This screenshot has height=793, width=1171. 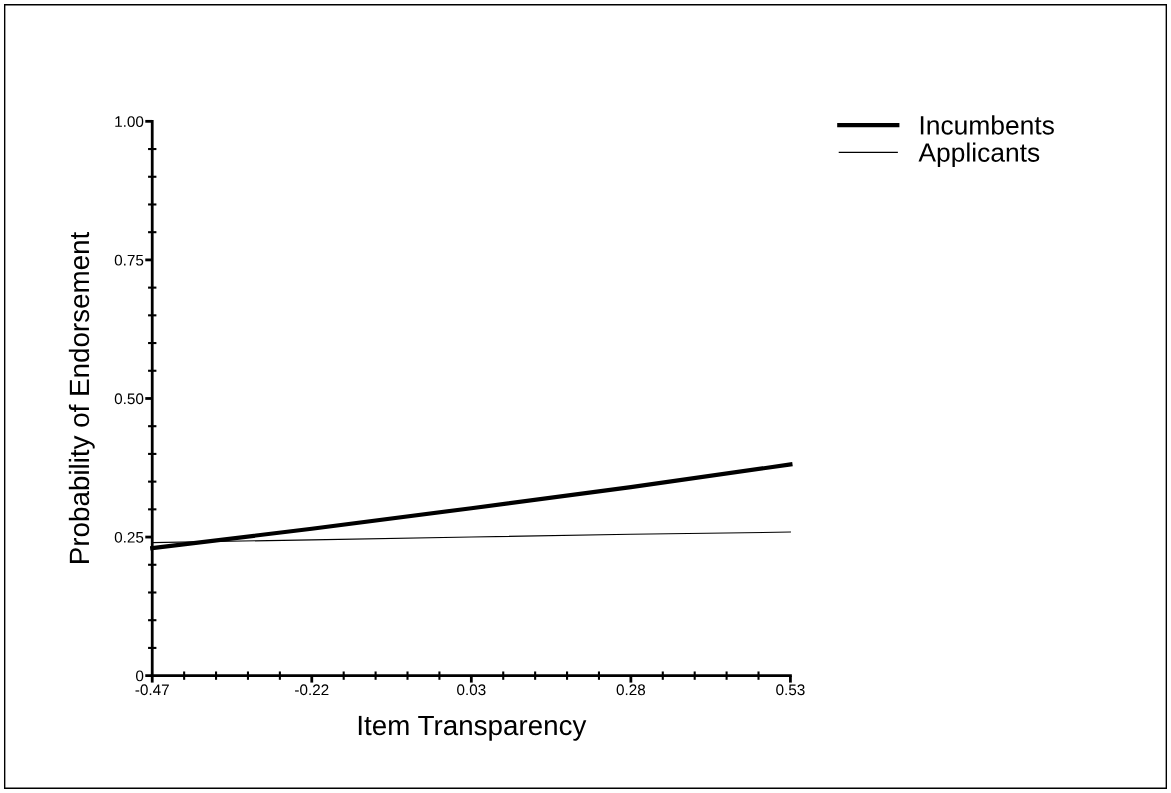 I want to click on legend-label: Applicants, so click(x=979, y=155).